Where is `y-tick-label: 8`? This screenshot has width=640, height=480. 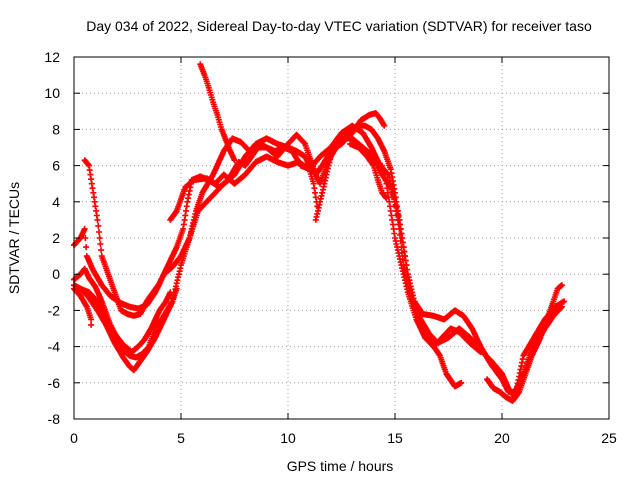
y-tick-label: 8 is located at coordinates (56, 129).